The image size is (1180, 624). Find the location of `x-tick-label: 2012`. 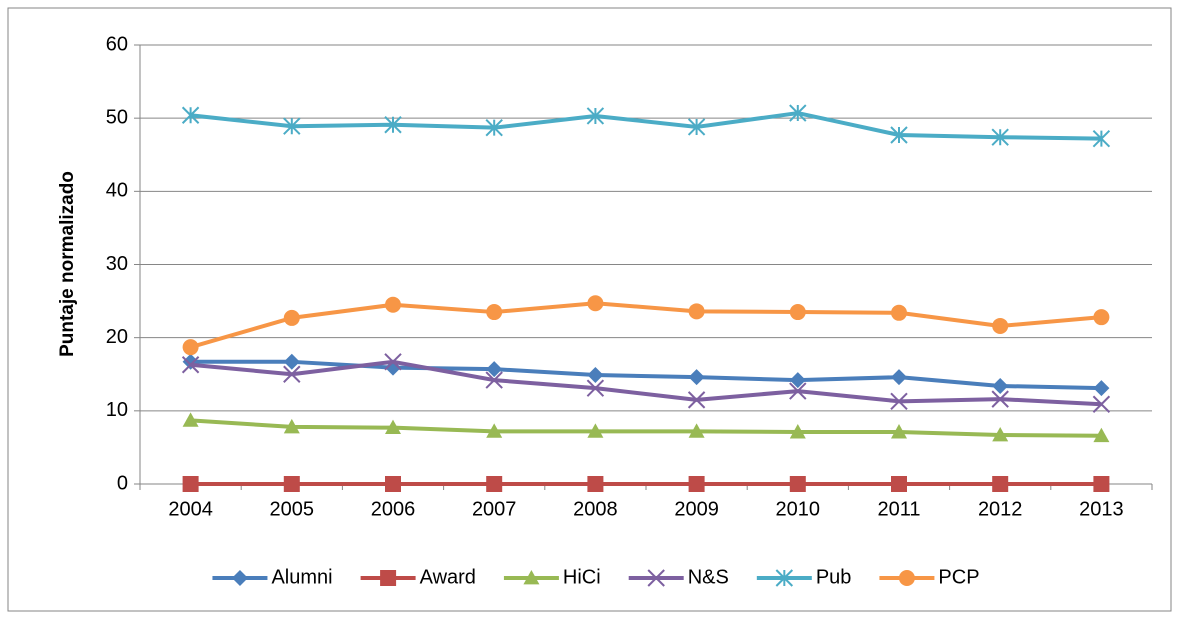

x-tick-label: 2012 is located at coordinates (1000, 509).